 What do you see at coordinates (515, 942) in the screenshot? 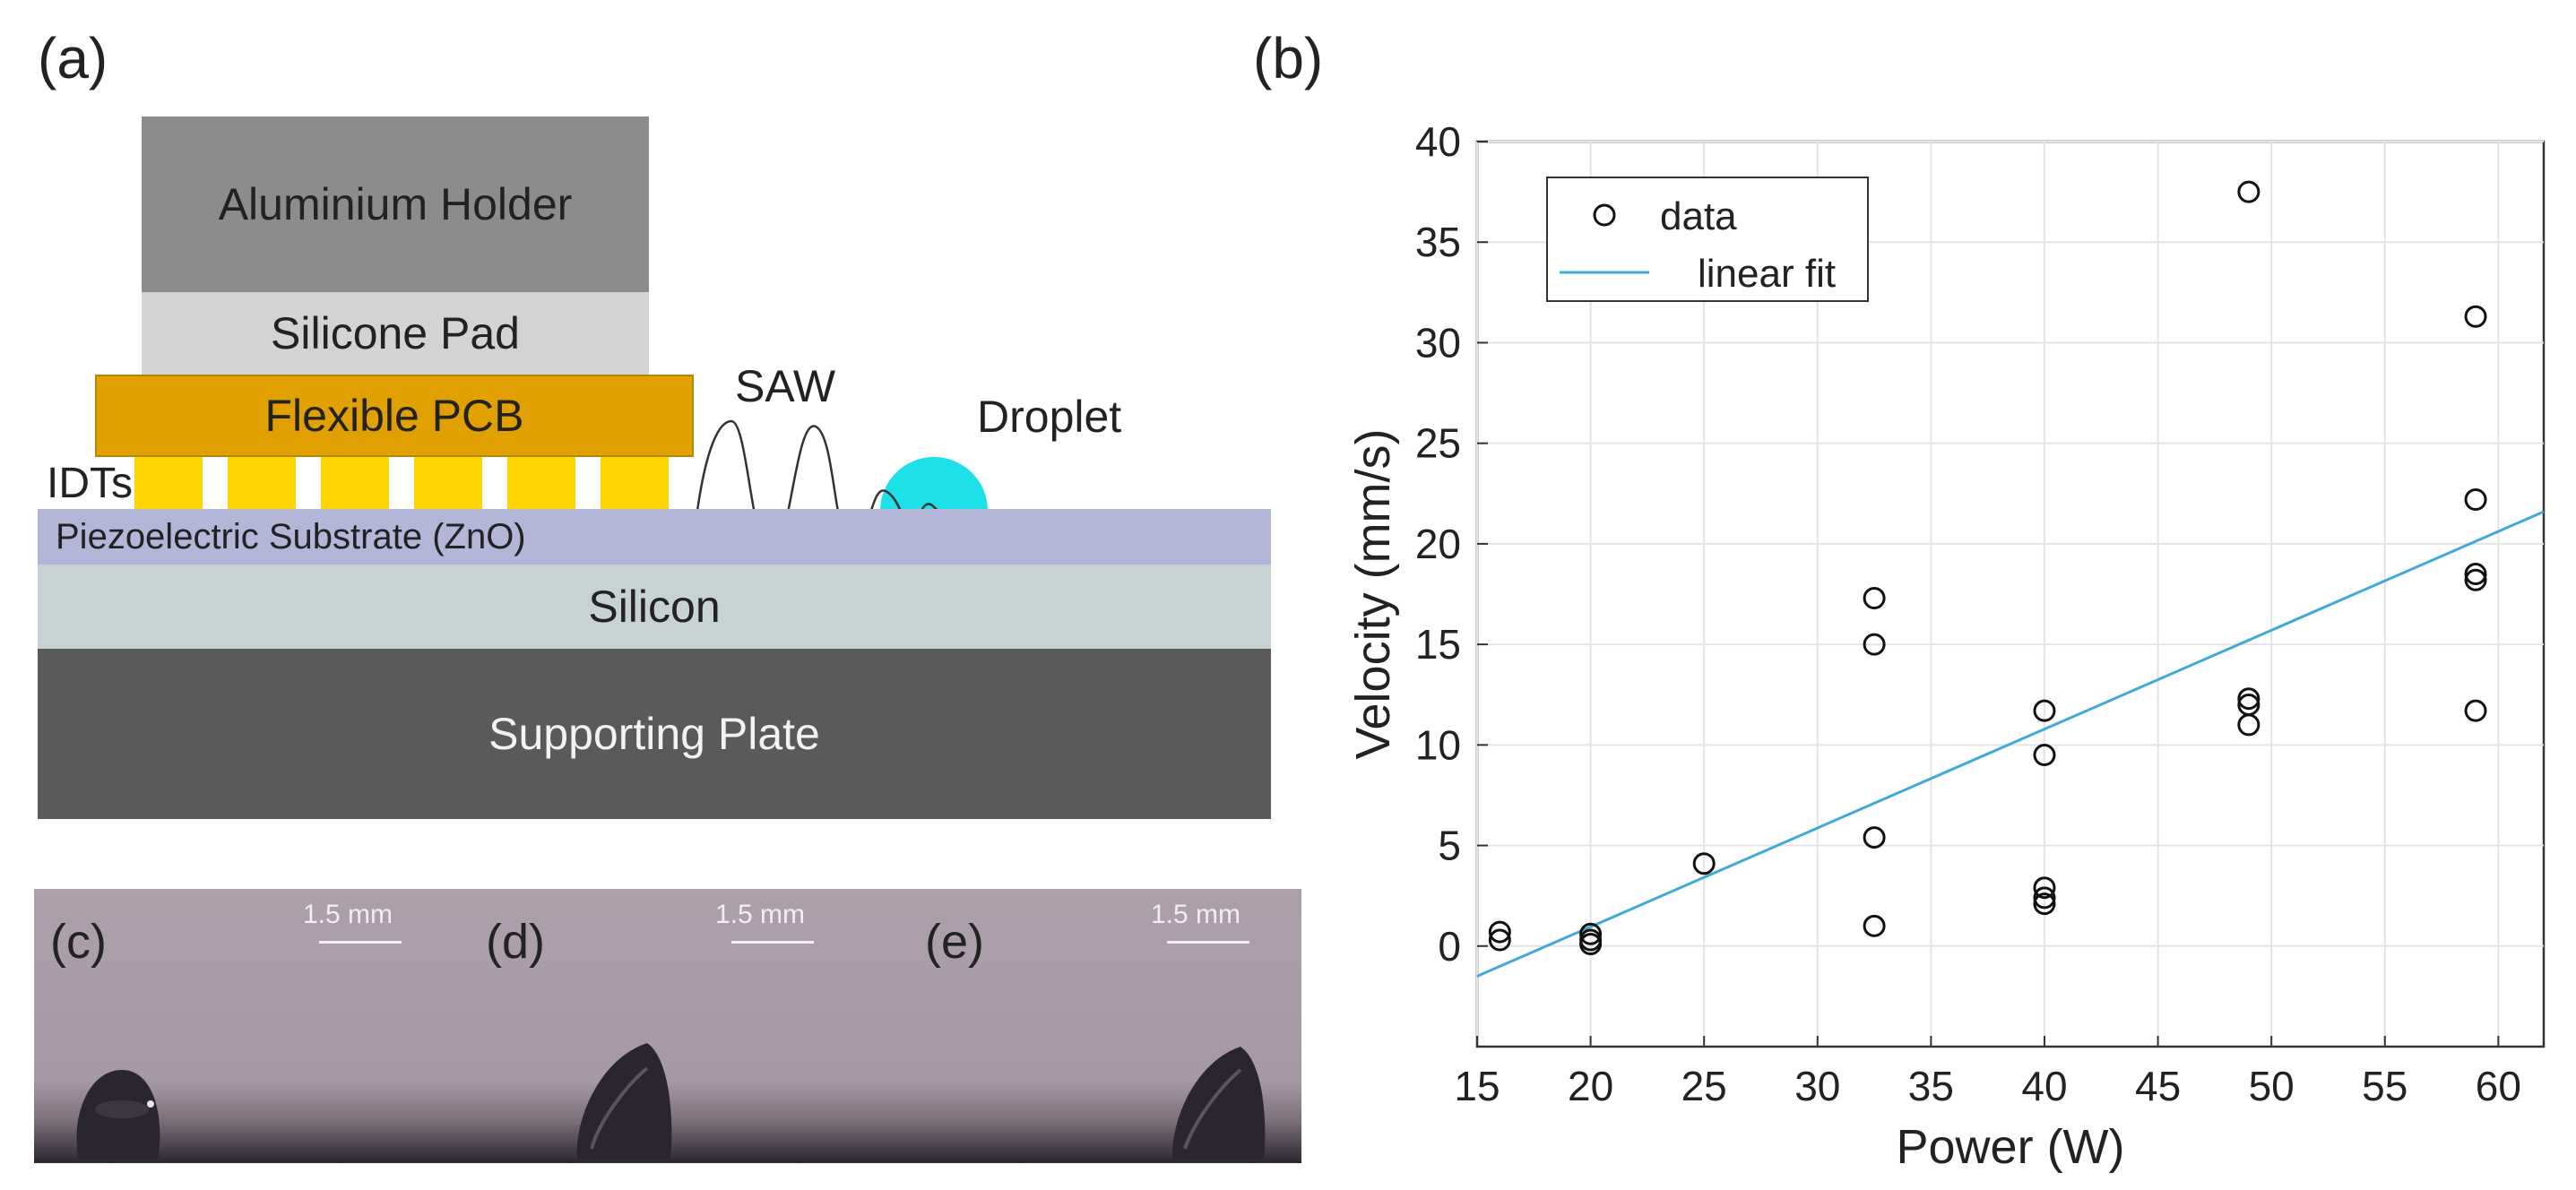
I see `photo-label-d: (d)` at bounding box center [515, 942].